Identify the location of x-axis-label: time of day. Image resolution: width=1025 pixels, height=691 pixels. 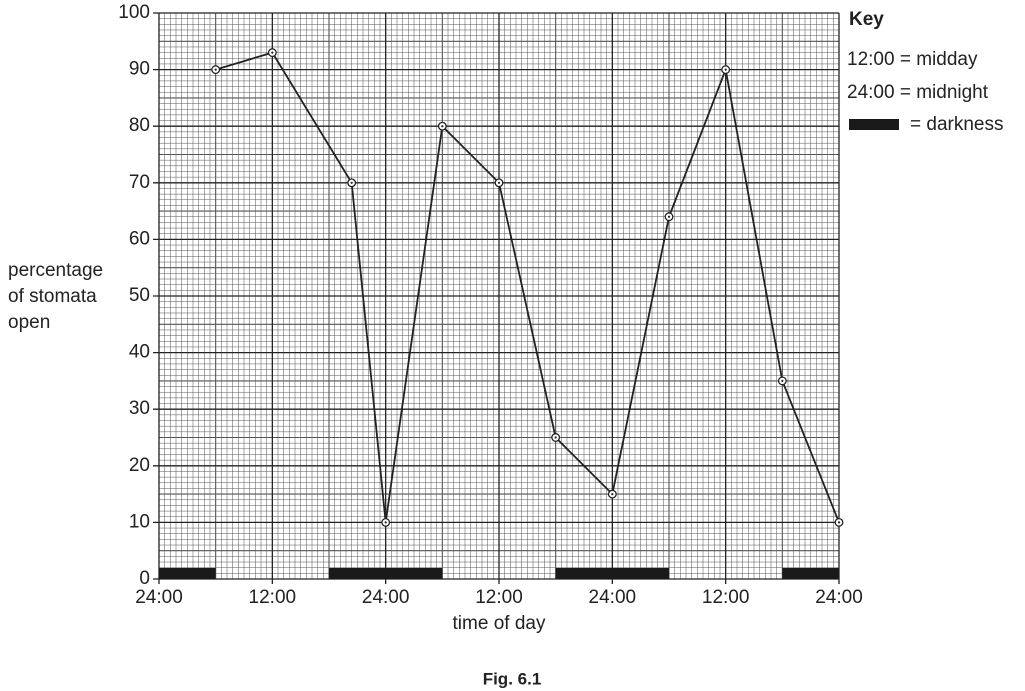
(499, 623).